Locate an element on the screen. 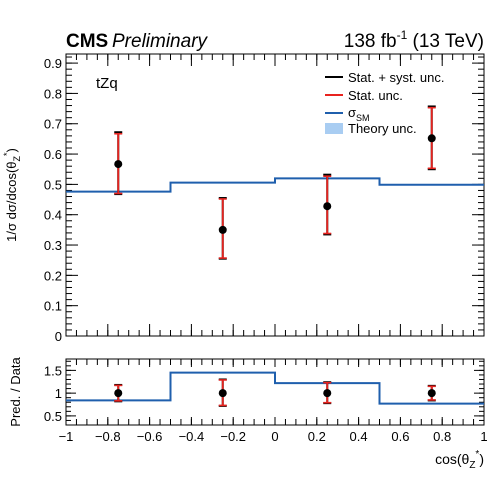 This screenshot has height=489, width=498. x-tick-label: −0.2 is located at coordinates (233, 436).